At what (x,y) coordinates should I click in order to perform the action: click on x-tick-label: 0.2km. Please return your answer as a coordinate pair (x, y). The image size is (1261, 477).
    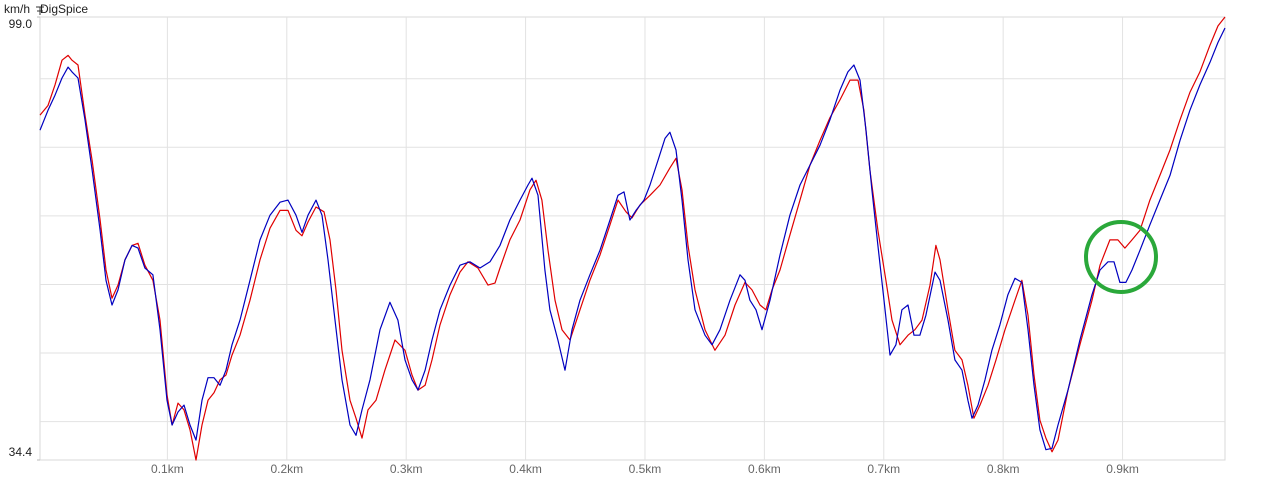
    Looking at the image, I should click on (286, 469).